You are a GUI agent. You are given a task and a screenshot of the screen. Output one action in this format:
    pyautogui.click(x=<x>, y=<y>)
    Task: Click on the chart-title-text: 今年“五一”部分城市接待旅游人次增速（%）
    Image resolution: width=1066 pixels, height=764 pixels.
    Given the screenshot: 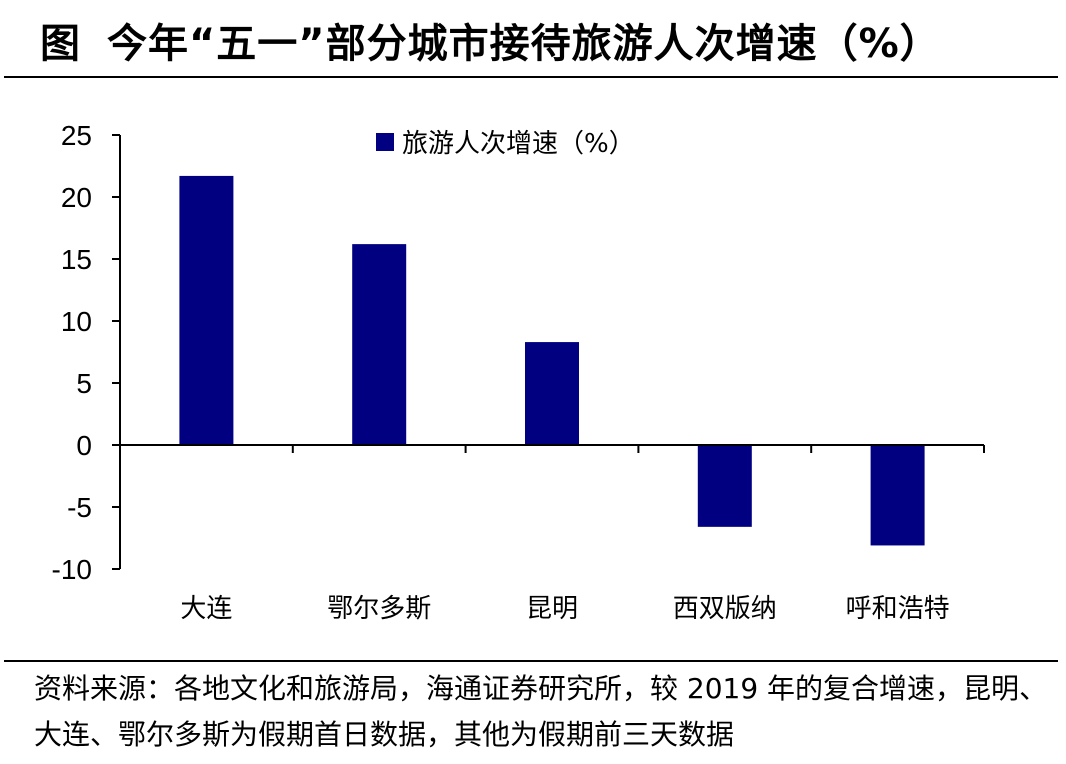 What is the action you would take?
    pyautogui.click(x=524, y=44)
    